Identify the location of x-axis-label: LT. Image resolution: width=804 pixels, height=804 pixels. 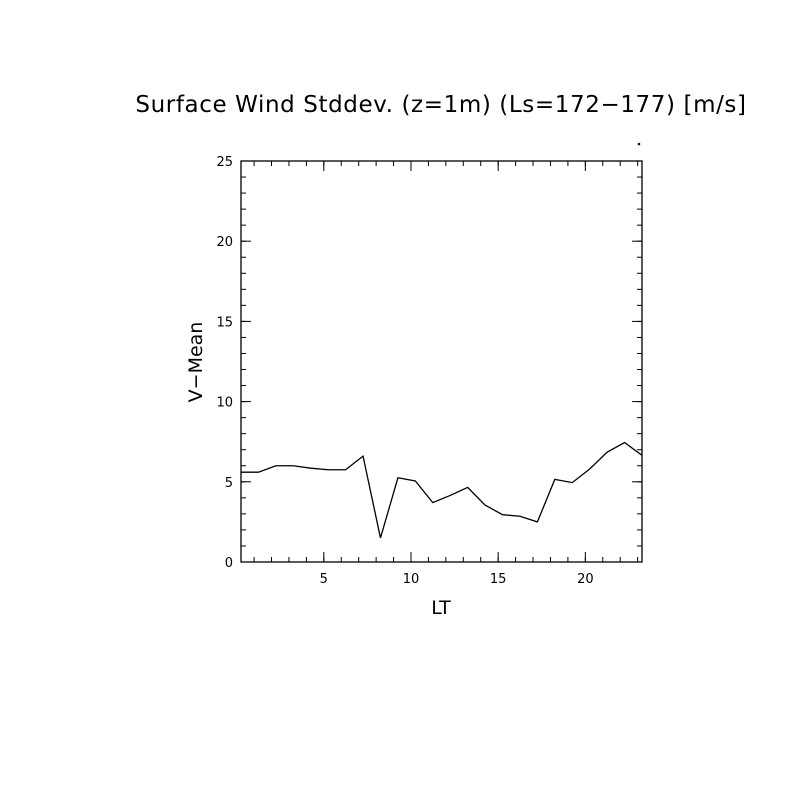
(441, 608).